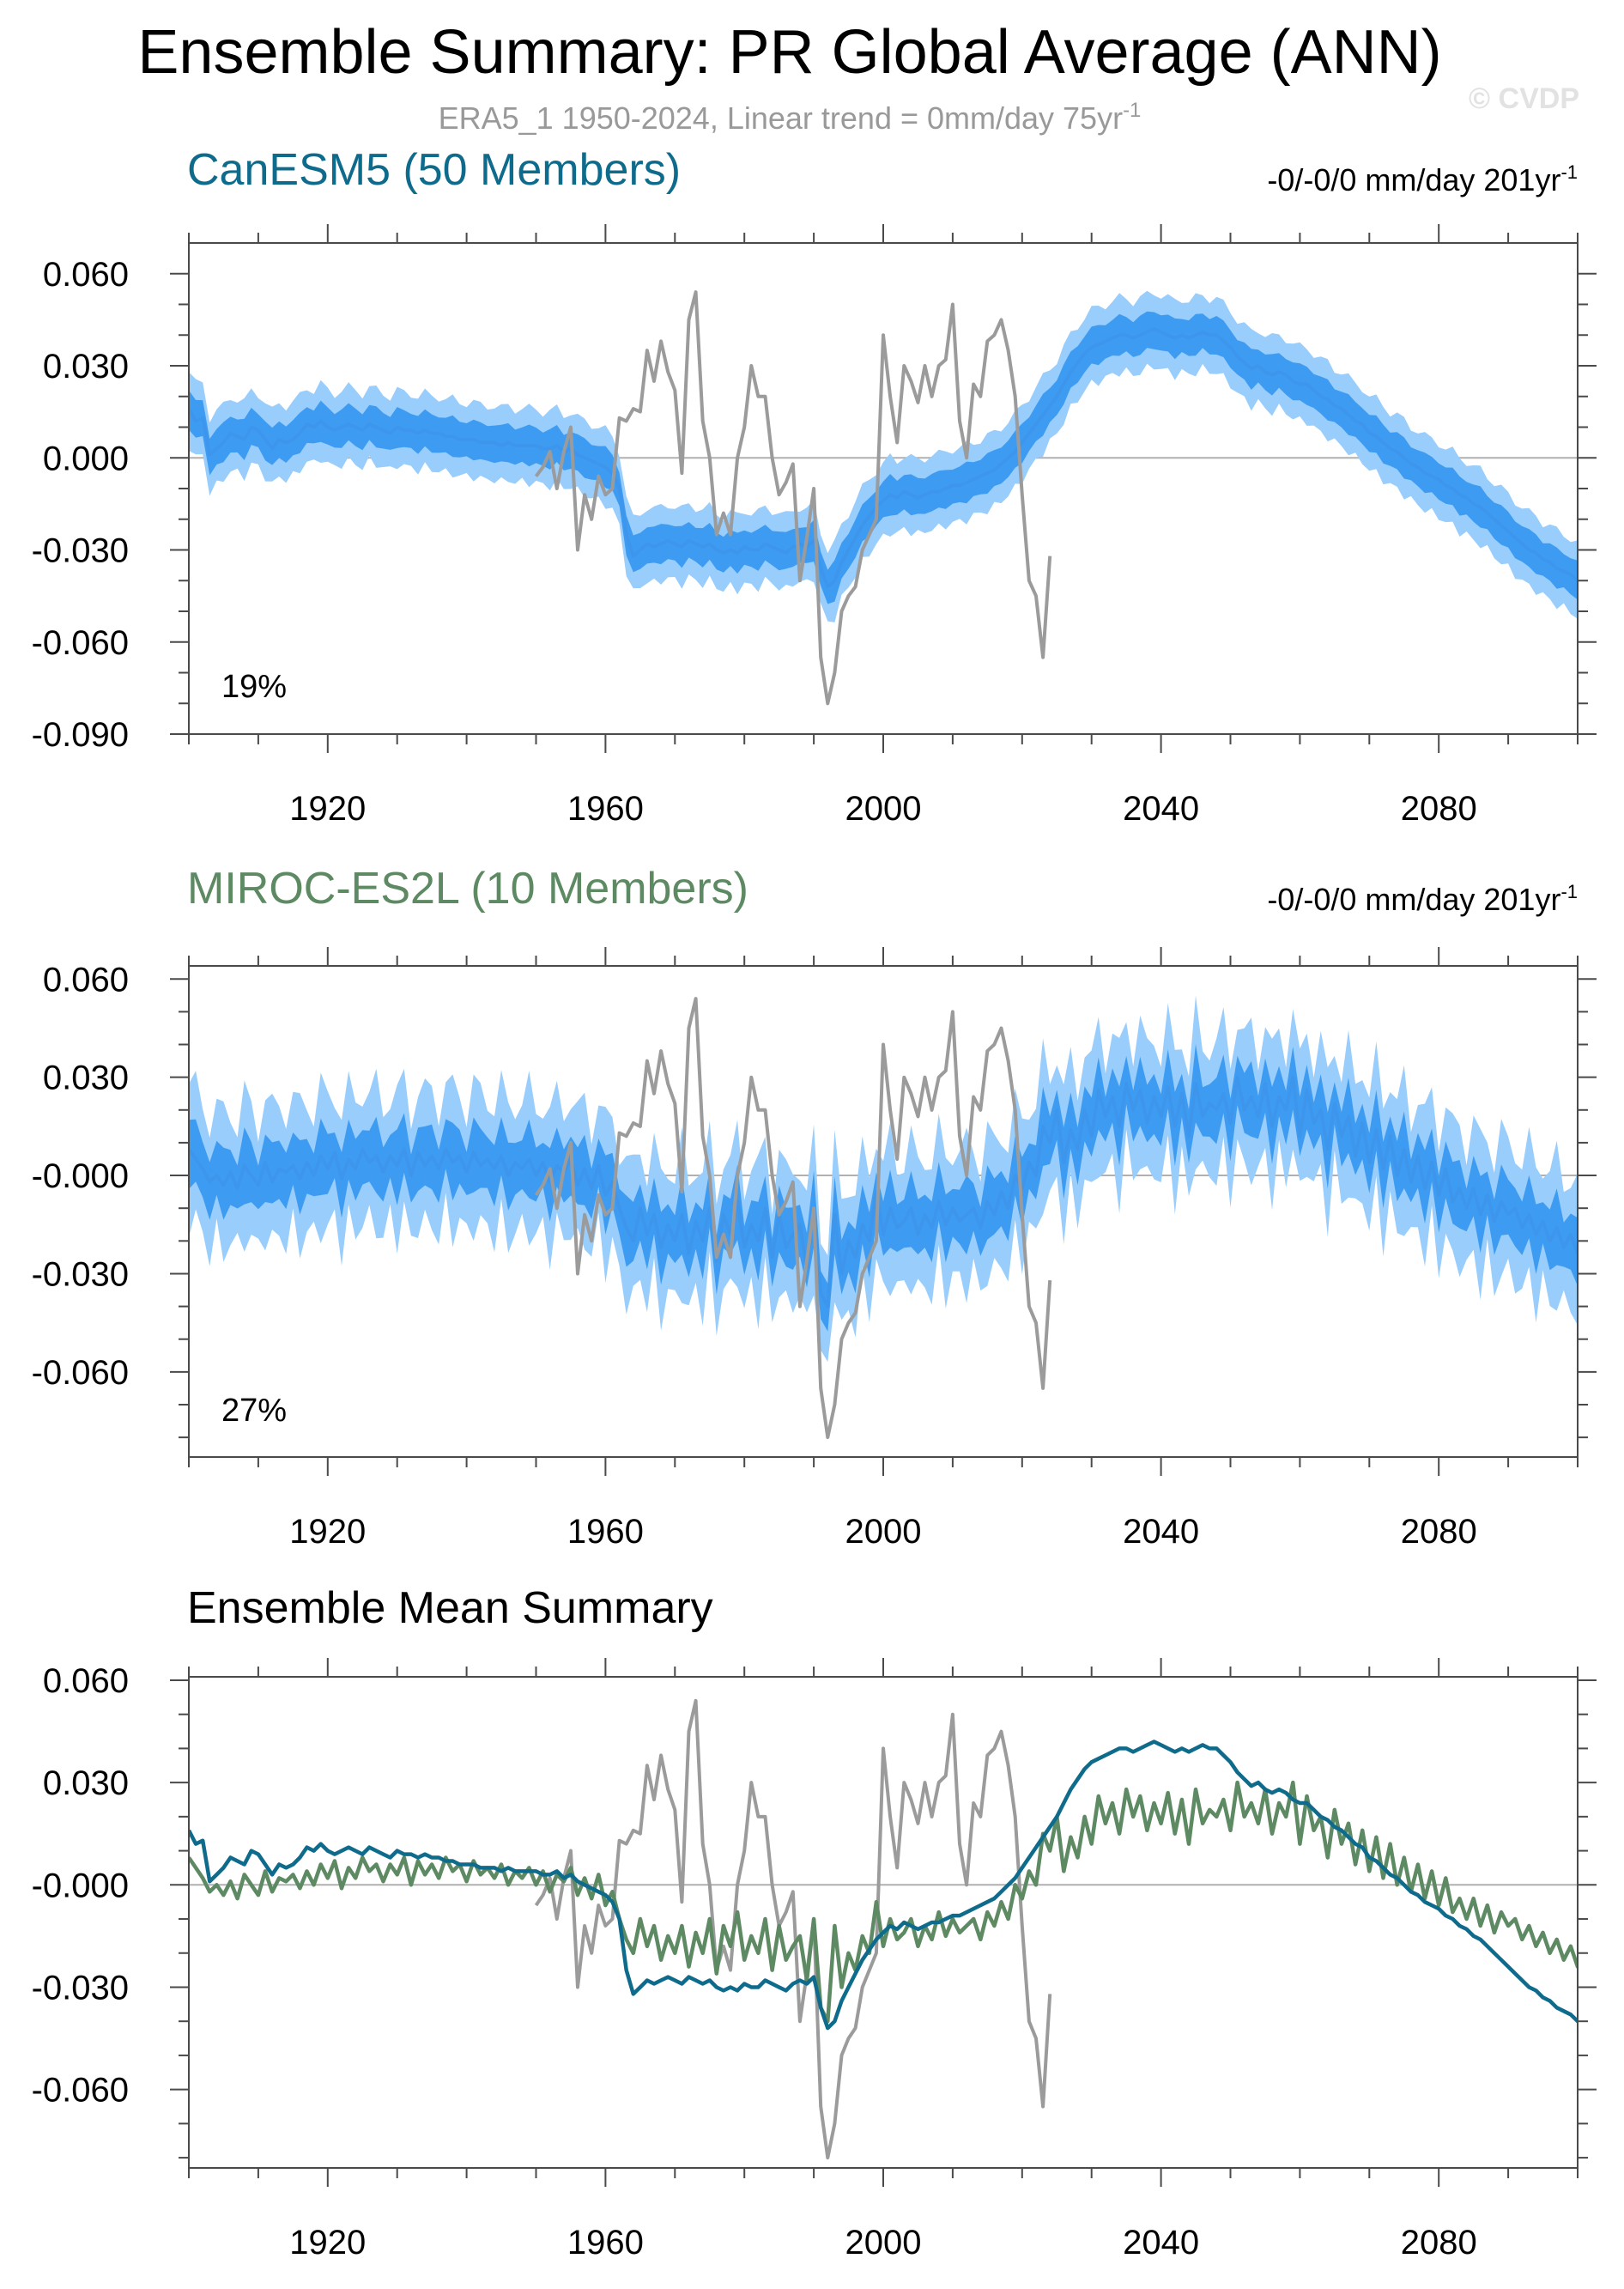 The height and width of the screenshot is (2289, 1624). I want to click on panel-title: MIROC-ES2L (10 Members), so click(467, 889).